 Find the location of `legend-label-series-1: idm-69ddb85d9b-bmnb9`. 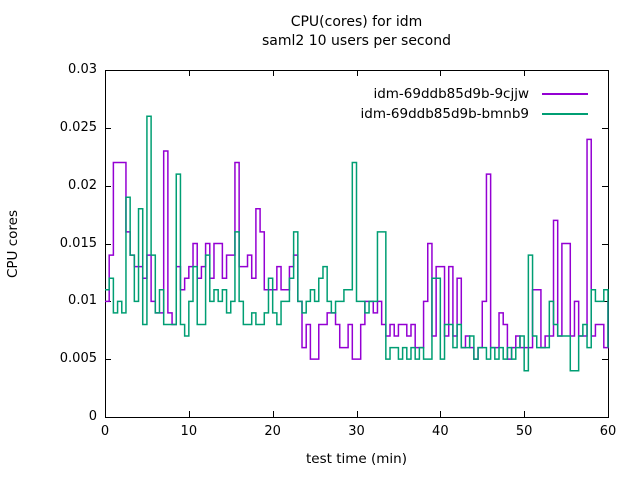

legend-label-series-1: idm-69ddb85d9b-bmnb9 is located at coordinates (444, 114).